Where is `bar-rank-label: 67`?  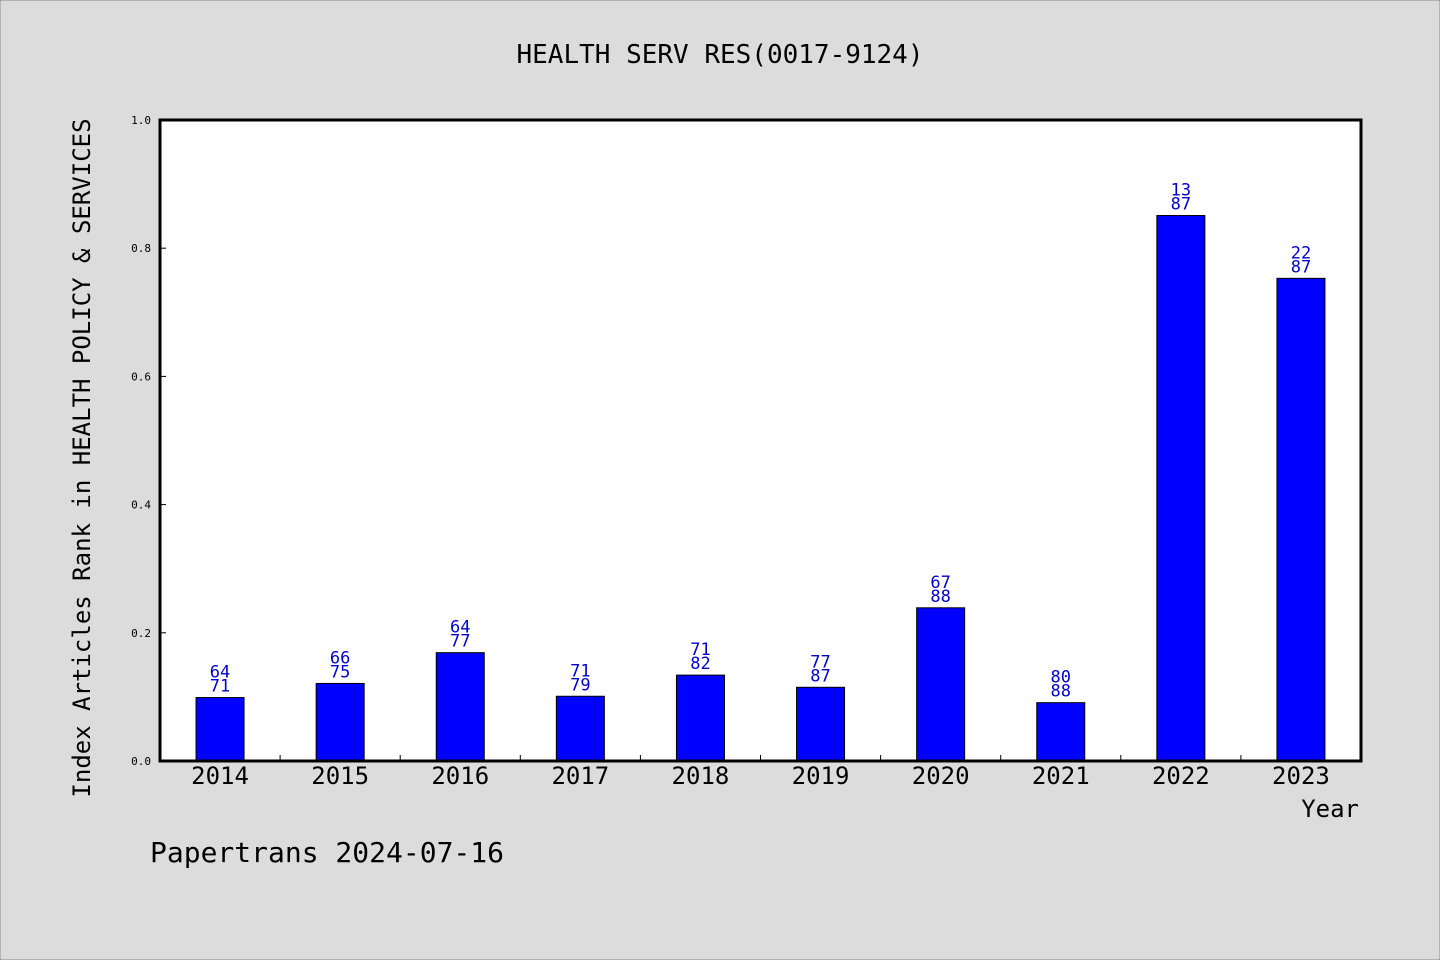
bar-rank-label: 67 is located at coordinates (940, 583).